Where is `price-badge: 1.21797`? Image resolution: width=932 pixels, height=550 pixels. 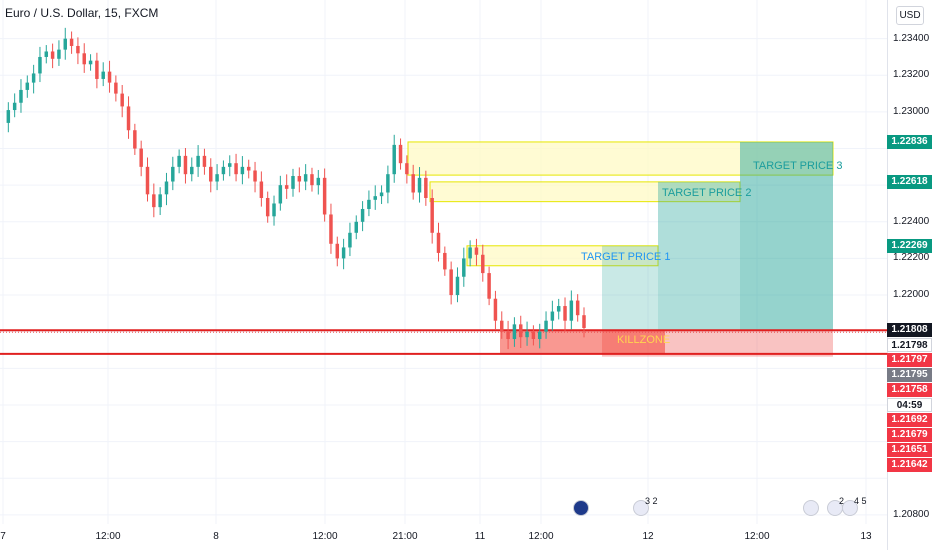 price-badge: 1.21797 is located at coordinates (909, 360).